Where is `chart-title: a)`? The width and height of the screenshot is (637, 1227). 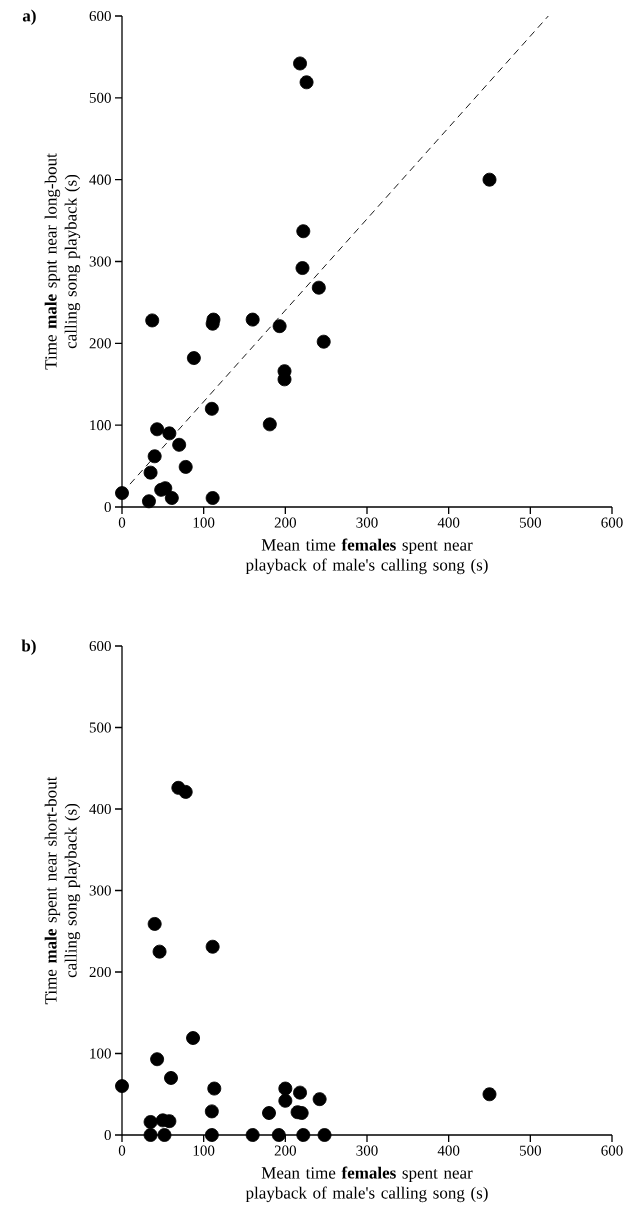
chart-title: a) is located at coordinates (29, 17).